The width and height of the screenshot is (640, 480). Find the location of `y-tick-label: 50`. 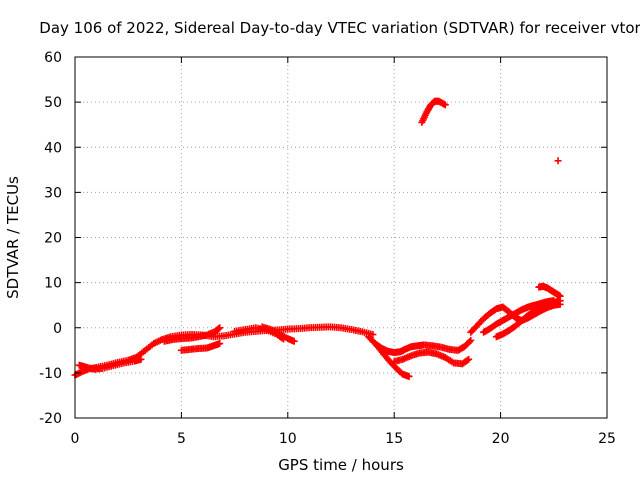

y-tick-label: 50 is located at coordinates (53, 103).